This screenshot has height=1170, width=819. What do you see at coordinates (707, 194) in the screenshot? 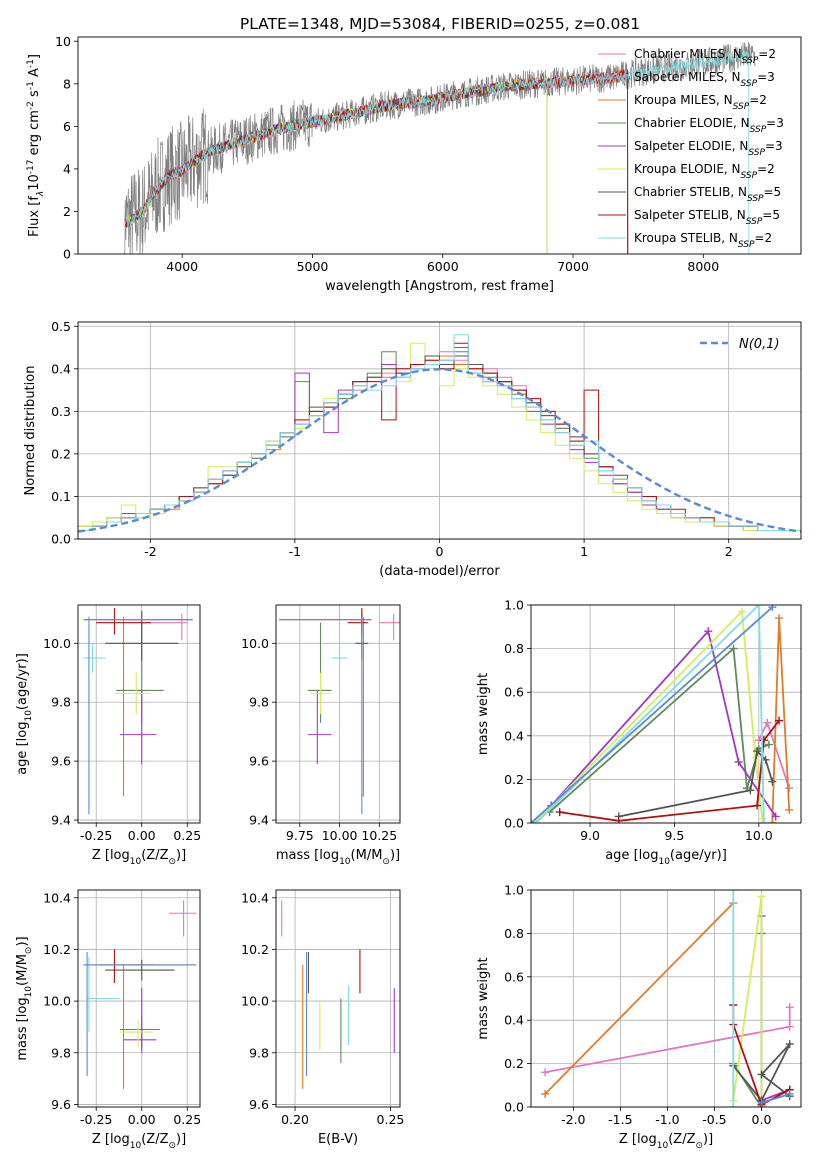
I see `legend-label: Chabrier STELIB, NSSP=5` at bounding box center [707, 194].